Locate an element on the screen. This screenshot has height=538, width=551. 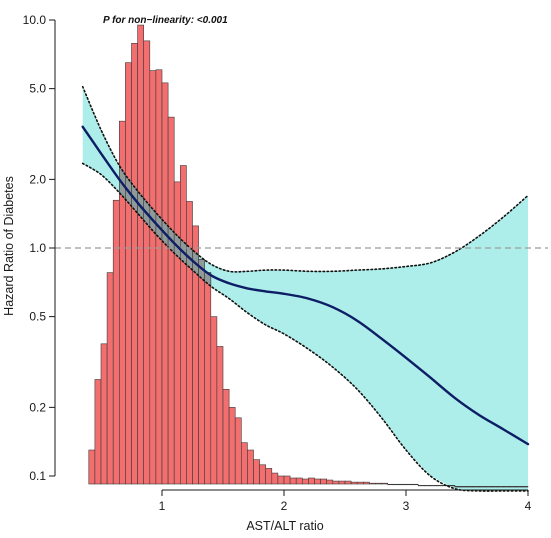
x-tick-label: 3 is located at coordinates (406, 506).